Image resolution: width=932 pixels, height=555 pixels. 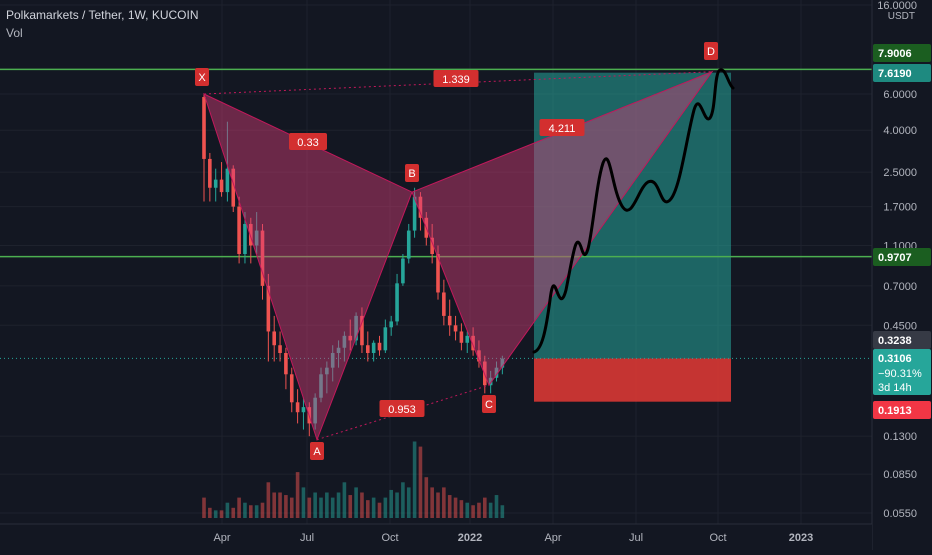 I want to click on current-price-tag: 0.3106 −90.31% 3d 14h, so click(x=902, y=372).